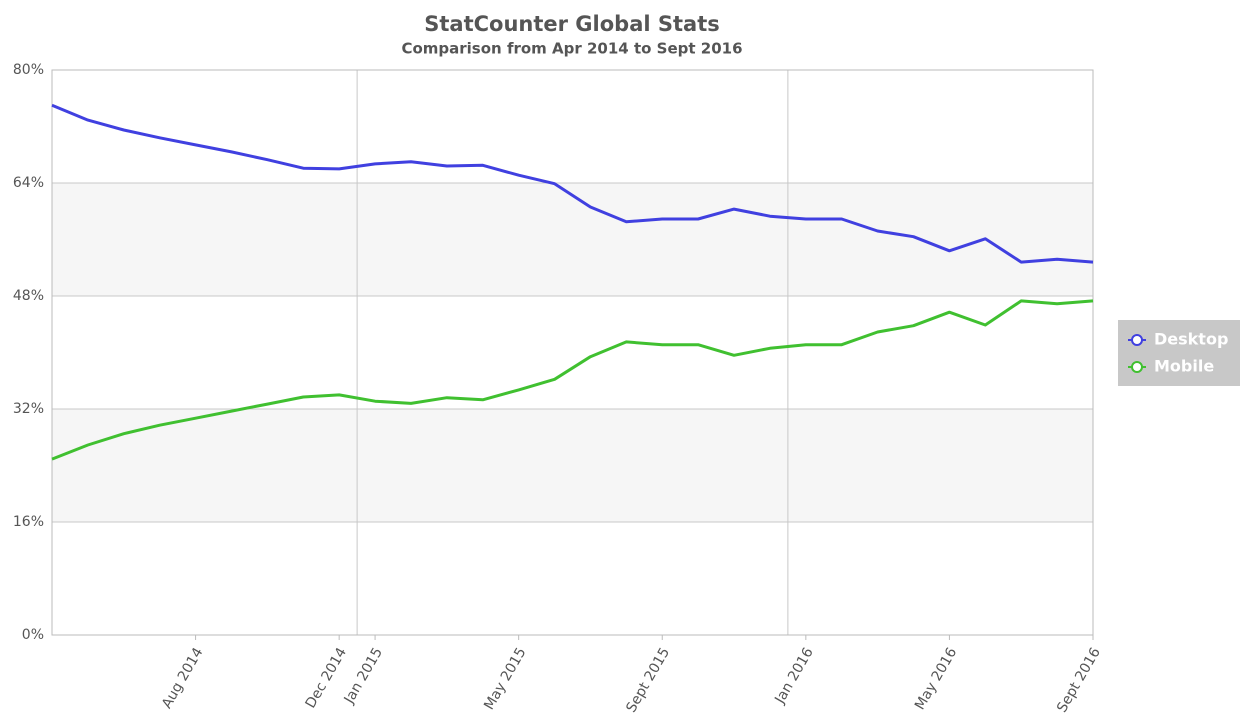 The height and width of the screenshot is (716, 1240). Describe the element at coordinates (1179, 353) in the screenshot. I see `legend-box` at that location.